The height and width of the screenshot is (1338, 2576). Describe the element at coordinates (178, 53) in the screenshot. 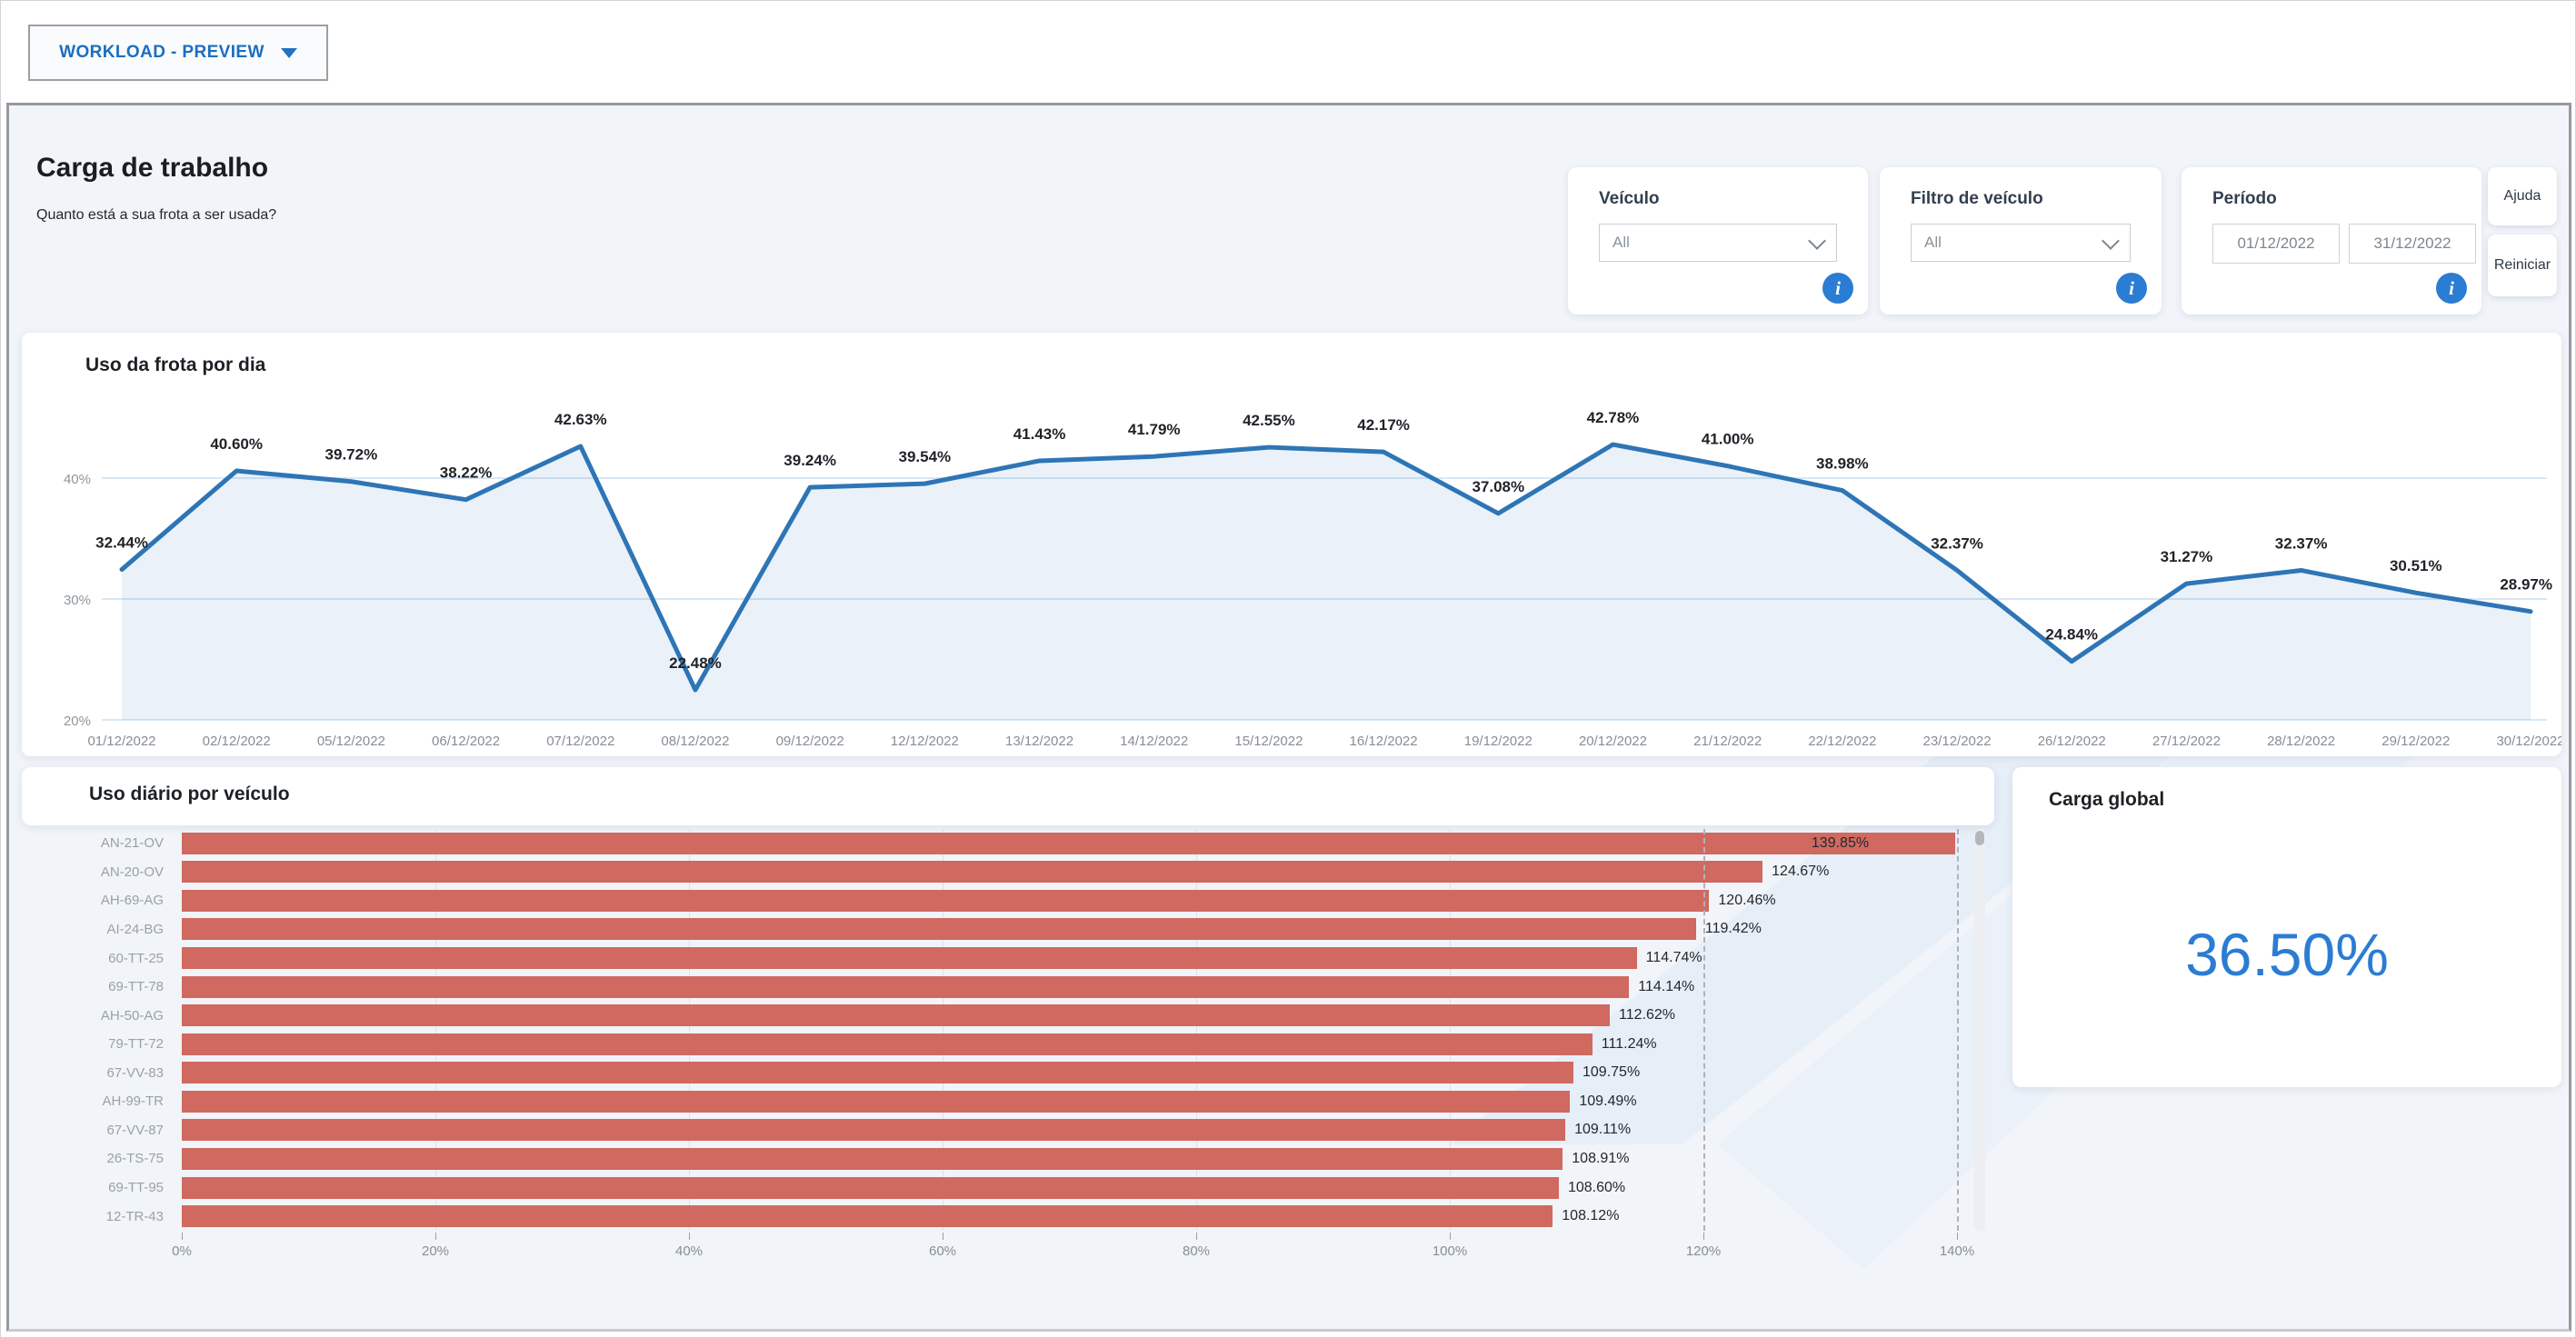

I see `report-selector-dropdown: WORKLOAD - PREVIEW` at that location.